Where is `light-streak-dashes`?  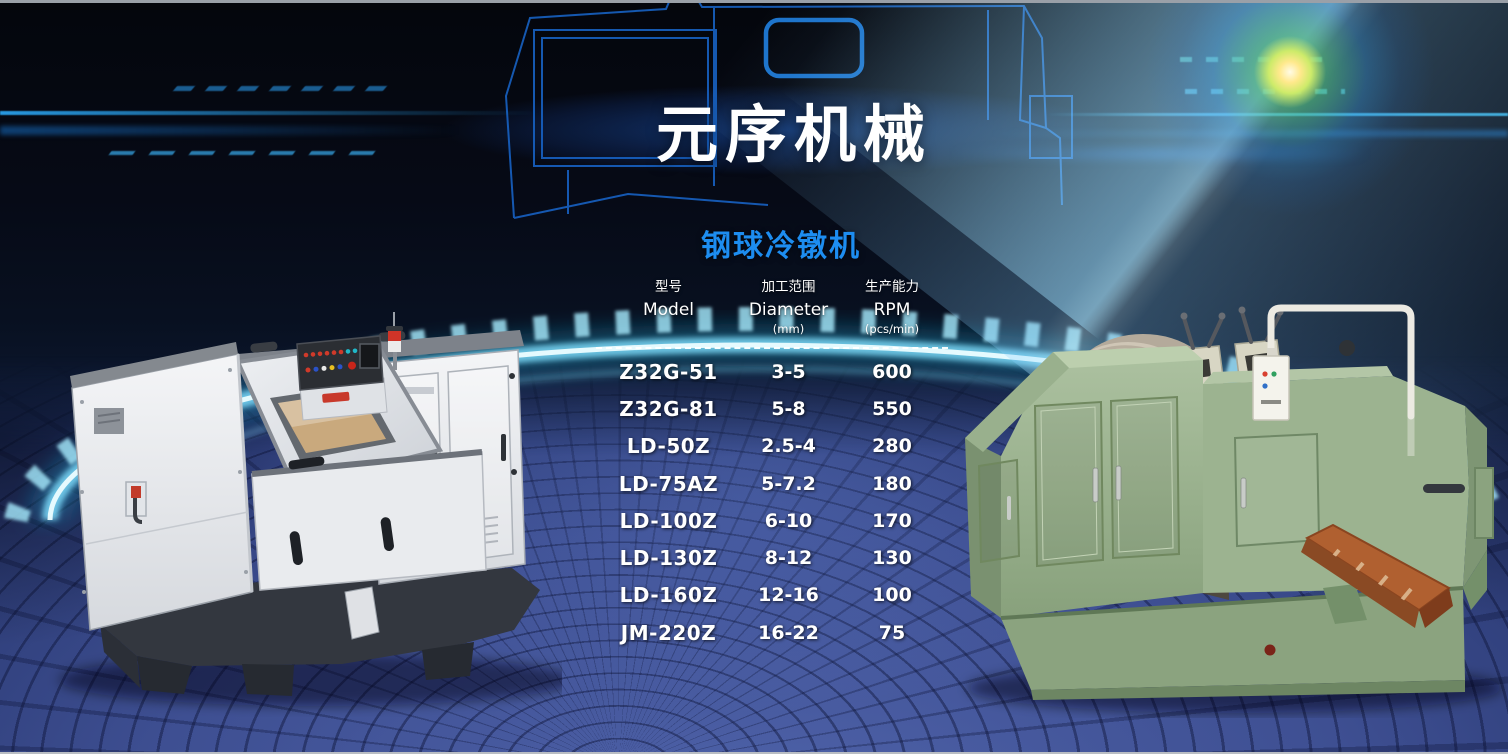 light-streak-dashes is located at coordinates (1255, 59).